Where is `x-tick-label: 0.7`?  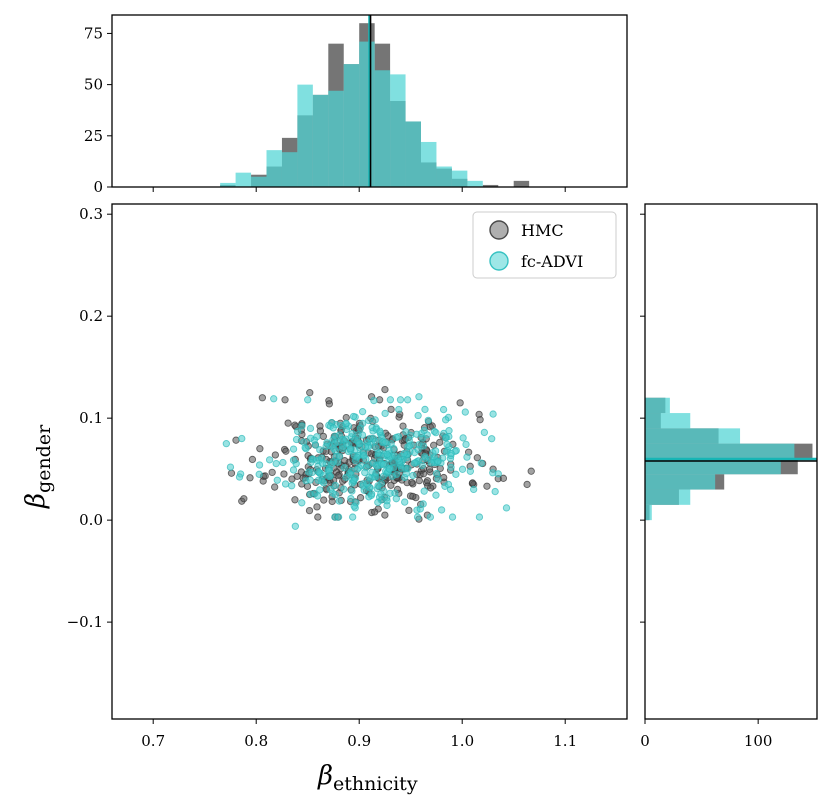
x-tick-label: 0.7 is located at coordinates (153, 741).